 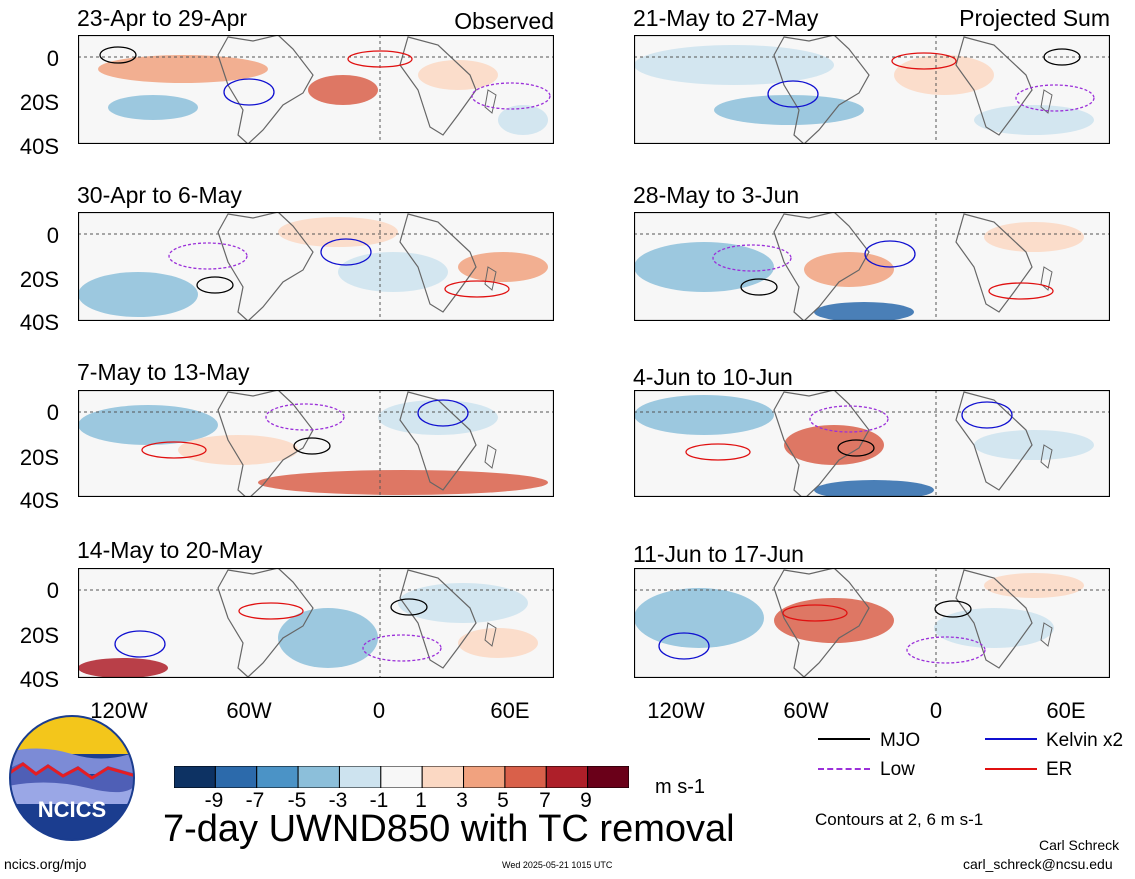 What do you see at coordinates (170, 550) in the screenshot?
I see `panel-title-4: 14-May to 20-May` at bounding box center [170, 550].